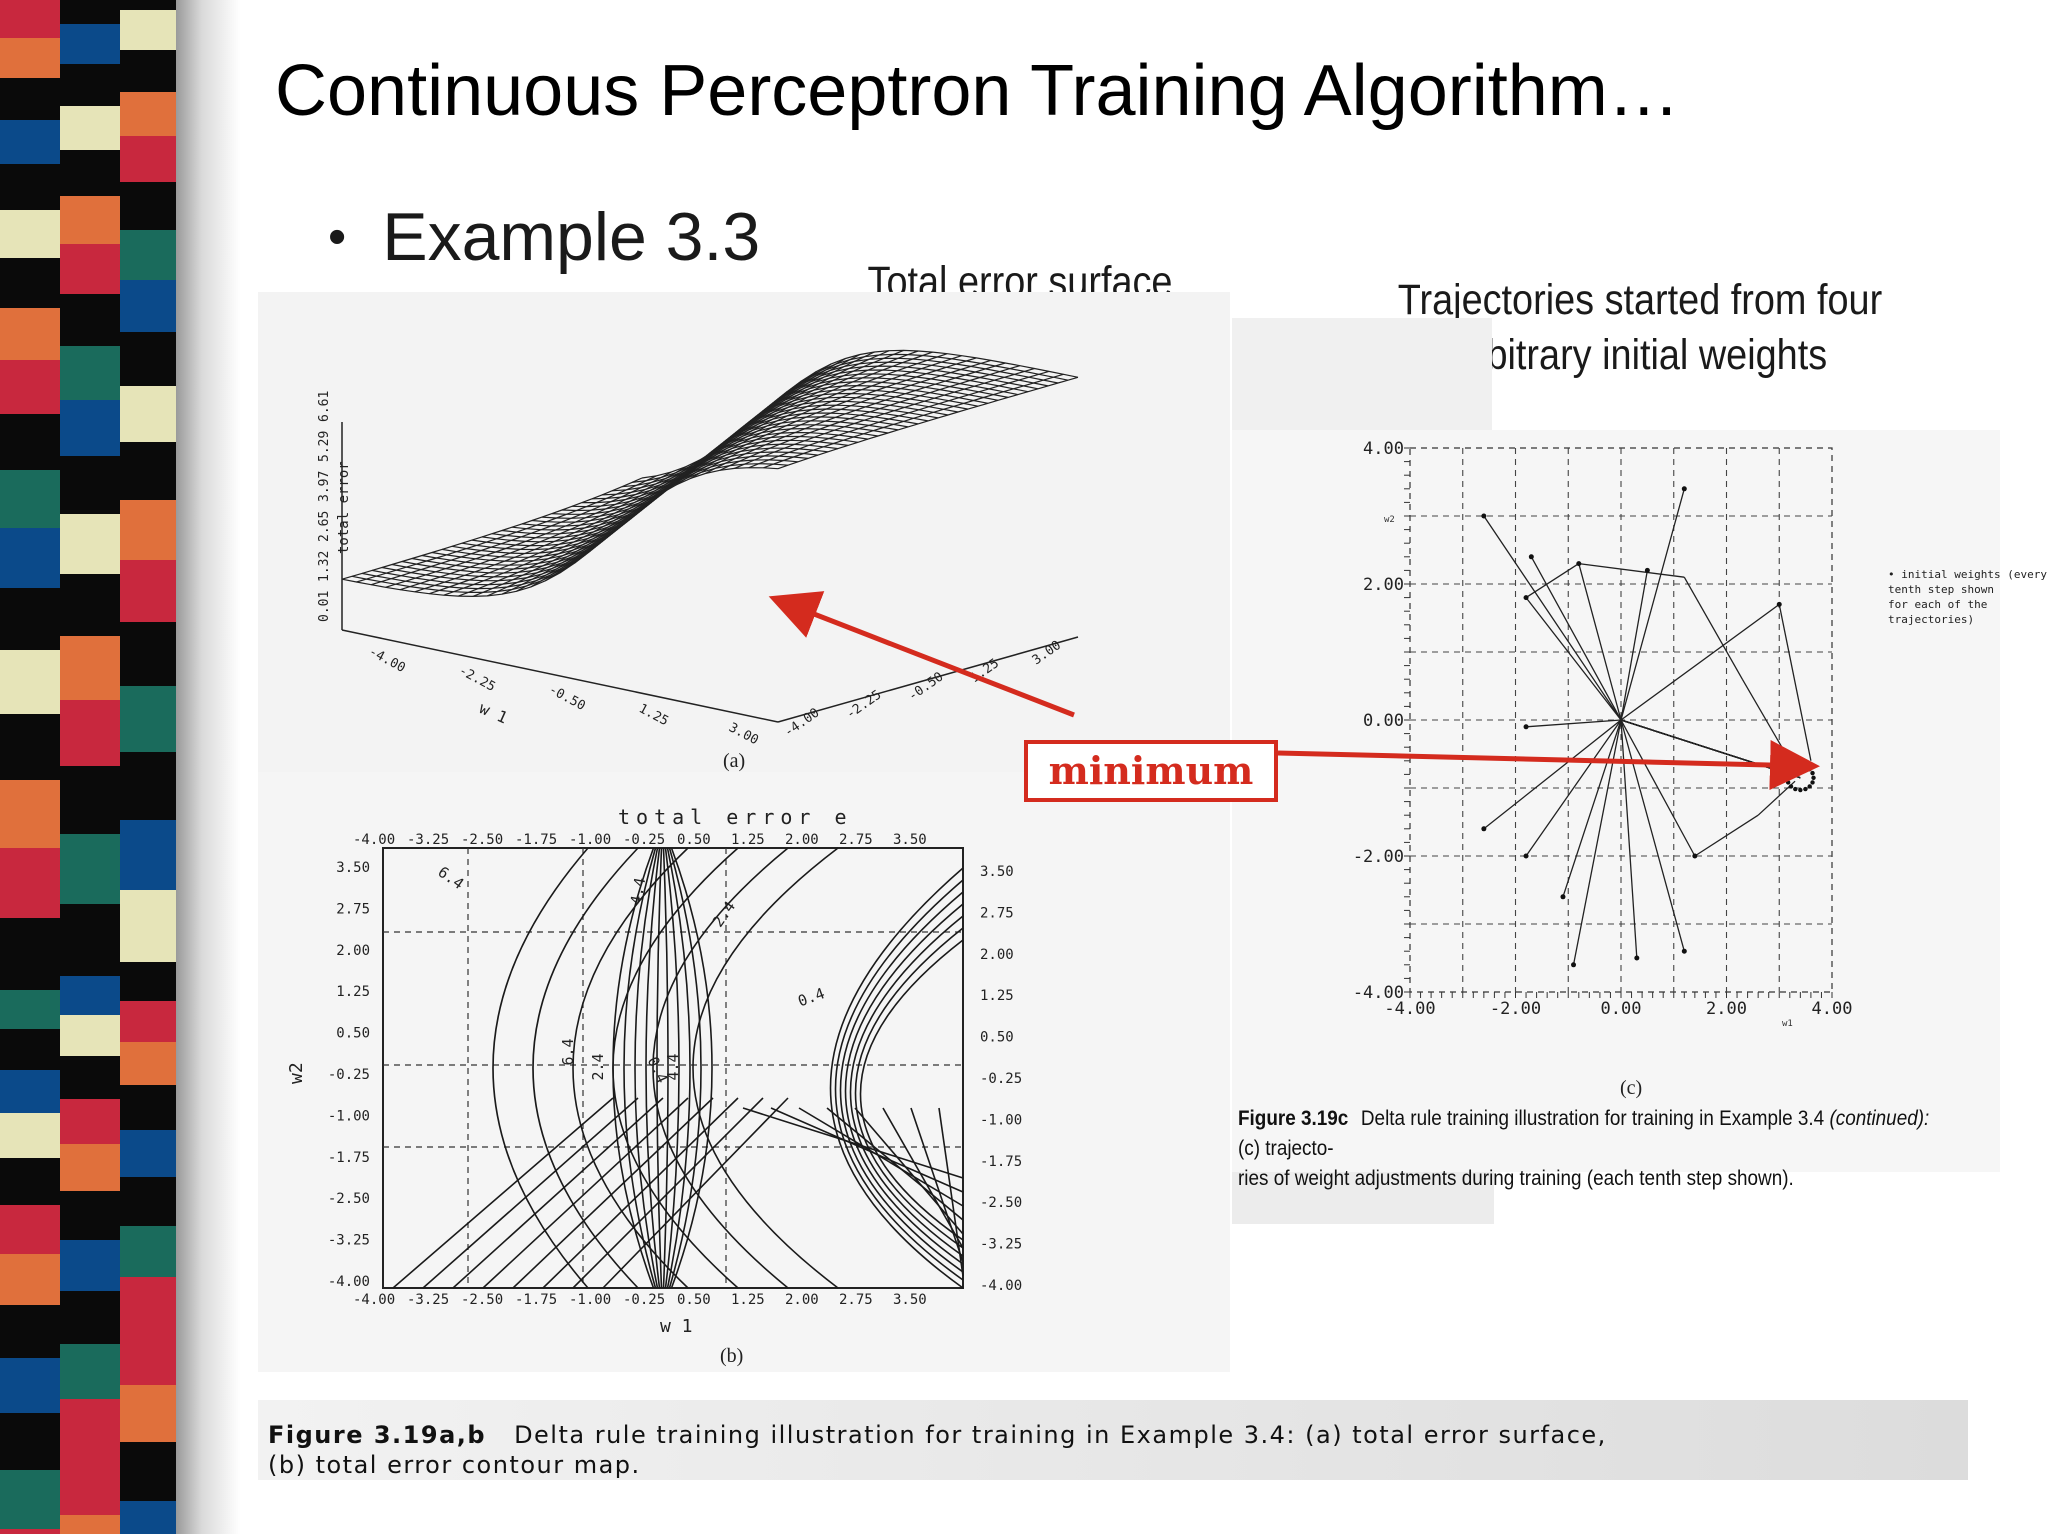 Image resolution: width=2048 pixels, height=1534 pixels. What do you see at coordinates (1832, 1009) in the screenshot?
I see `trajectory-x-tick-label: 4.00` at bounding box center [1832, 1009].